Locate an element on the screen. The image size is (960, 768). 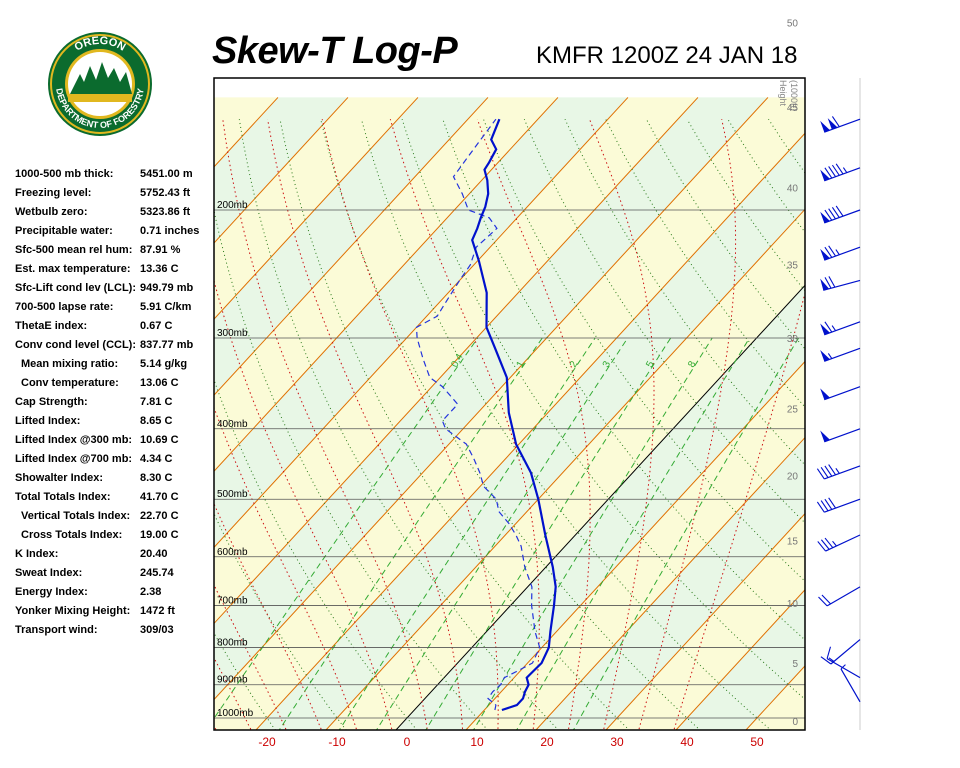
stat-label: 700-500 lapse rate: is located at coordinates (64, 307).